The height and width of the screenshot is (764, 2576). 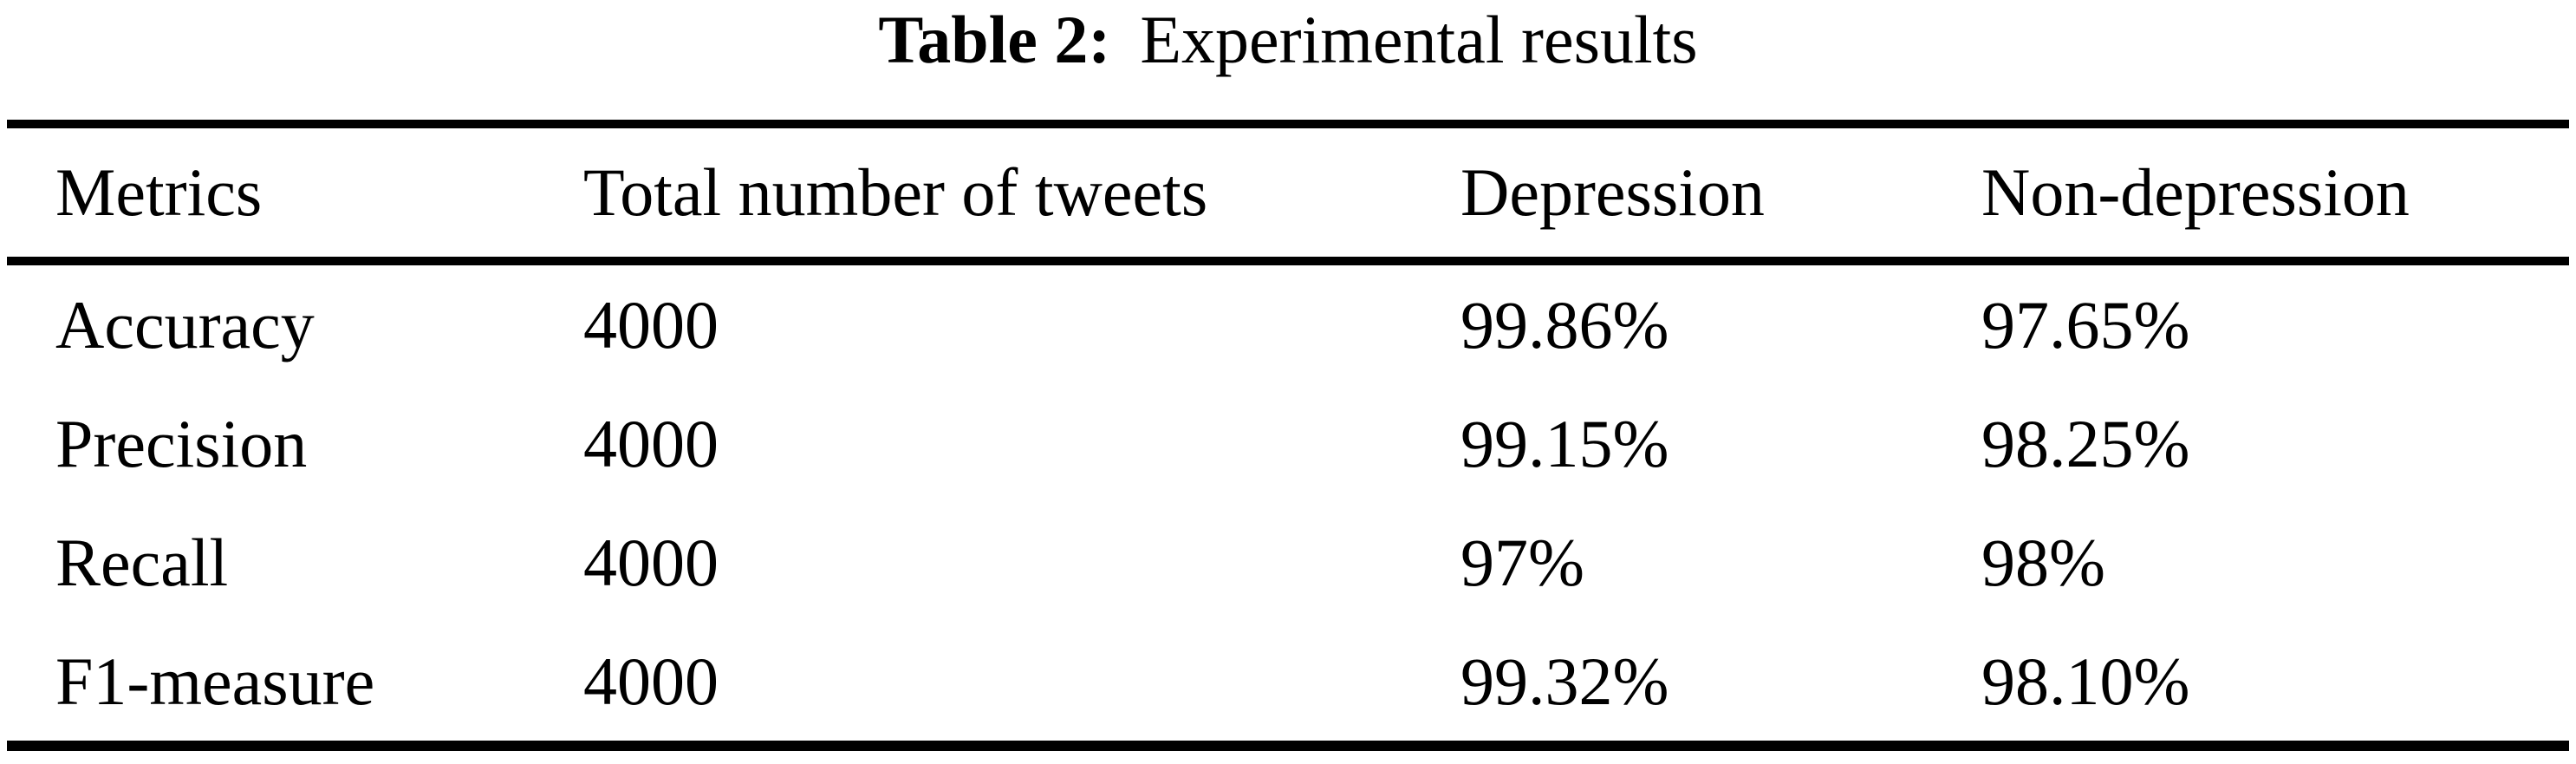 What do you see at coordinates (142, 562) in the screenshot?
I see `cell-metric: Recall` at bounding box center [142, 562].